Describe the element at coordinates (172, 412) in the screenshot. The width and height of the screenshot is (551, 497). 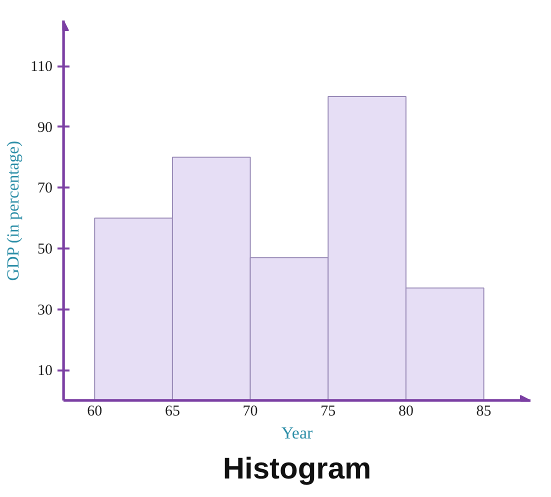
I see `x-tick-label: 65` at that location.